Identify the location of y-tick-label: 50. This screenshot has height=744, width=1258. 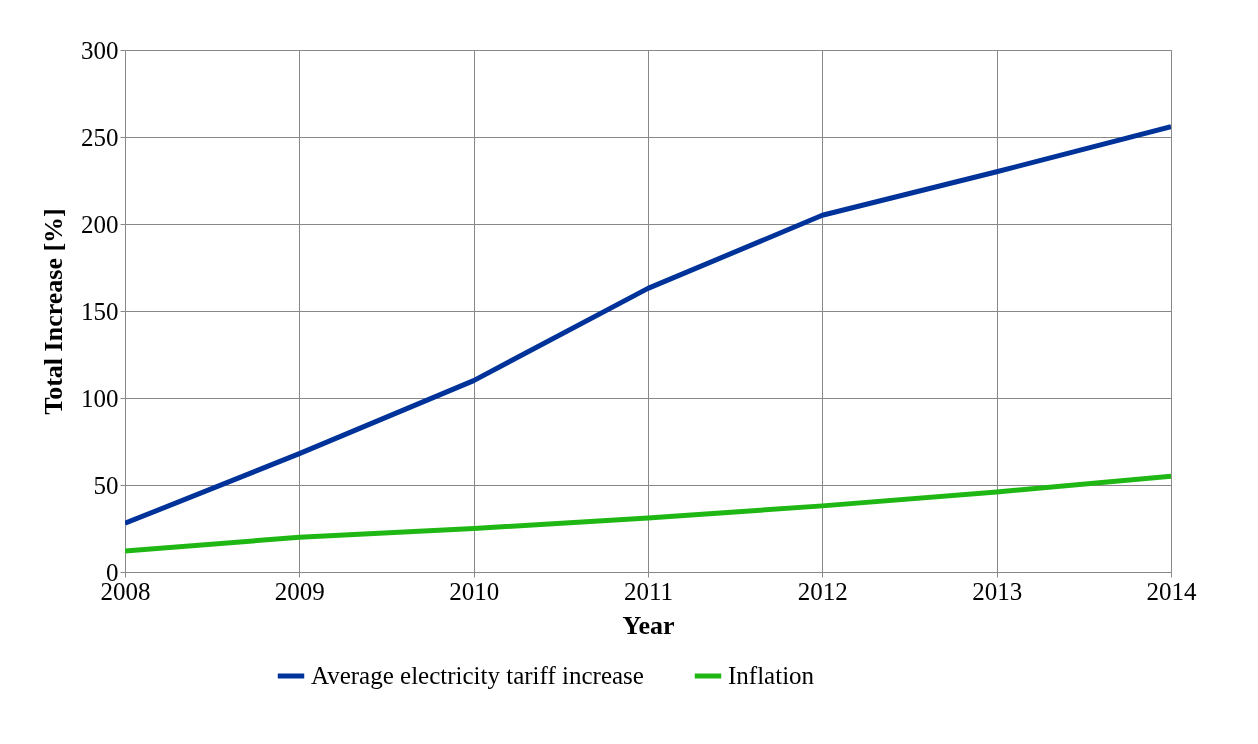
(106, 485).